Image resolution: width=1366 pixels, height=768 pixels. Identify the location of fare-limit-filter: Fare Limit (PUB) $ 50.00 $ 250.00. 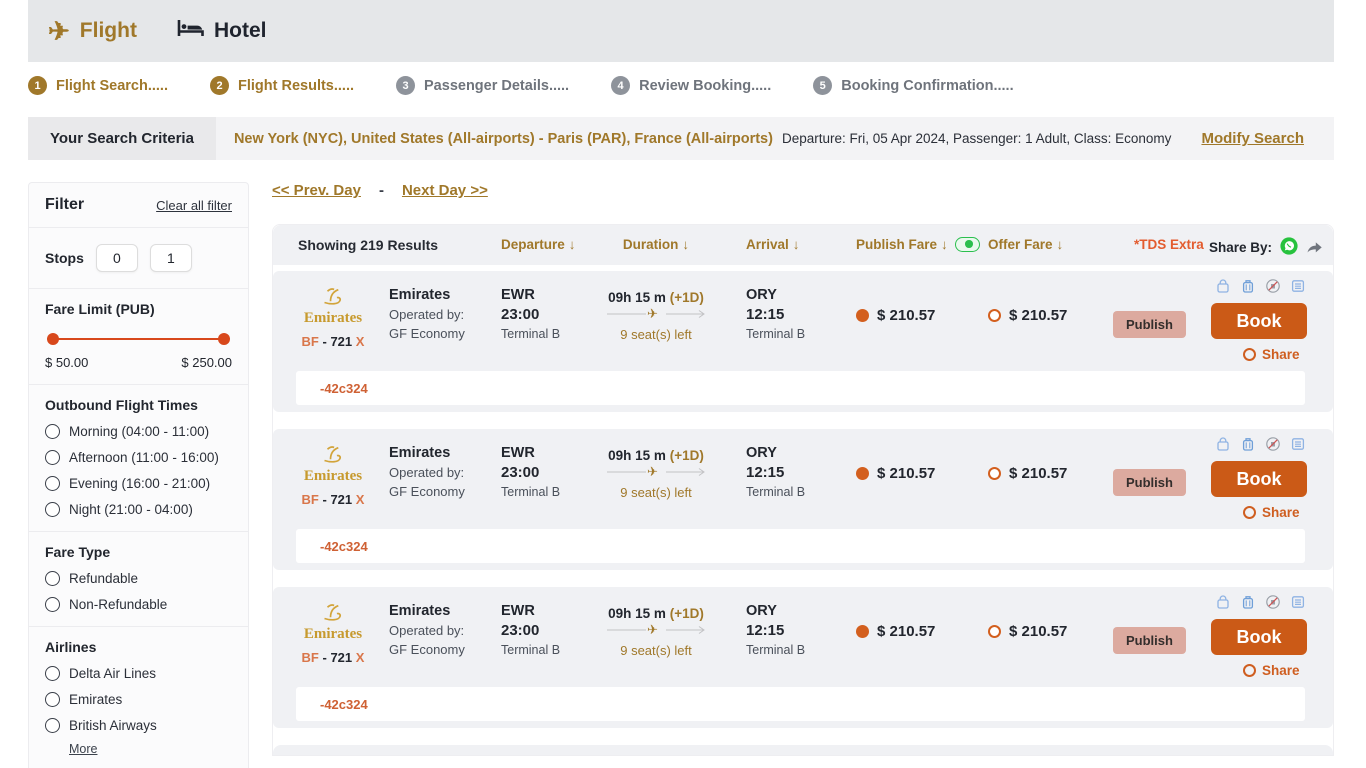
(138, 337).